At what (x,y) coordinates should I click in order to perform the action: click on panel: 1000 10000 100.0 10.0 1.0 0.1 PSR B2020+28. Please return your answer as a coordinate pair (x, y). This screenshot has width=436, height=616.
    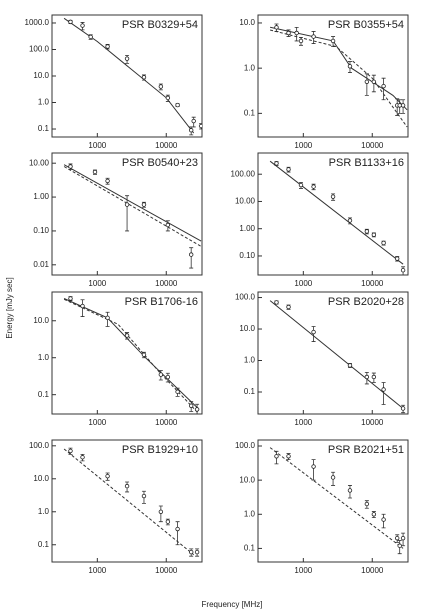
    Looking at the image, I should click on (322, 359).